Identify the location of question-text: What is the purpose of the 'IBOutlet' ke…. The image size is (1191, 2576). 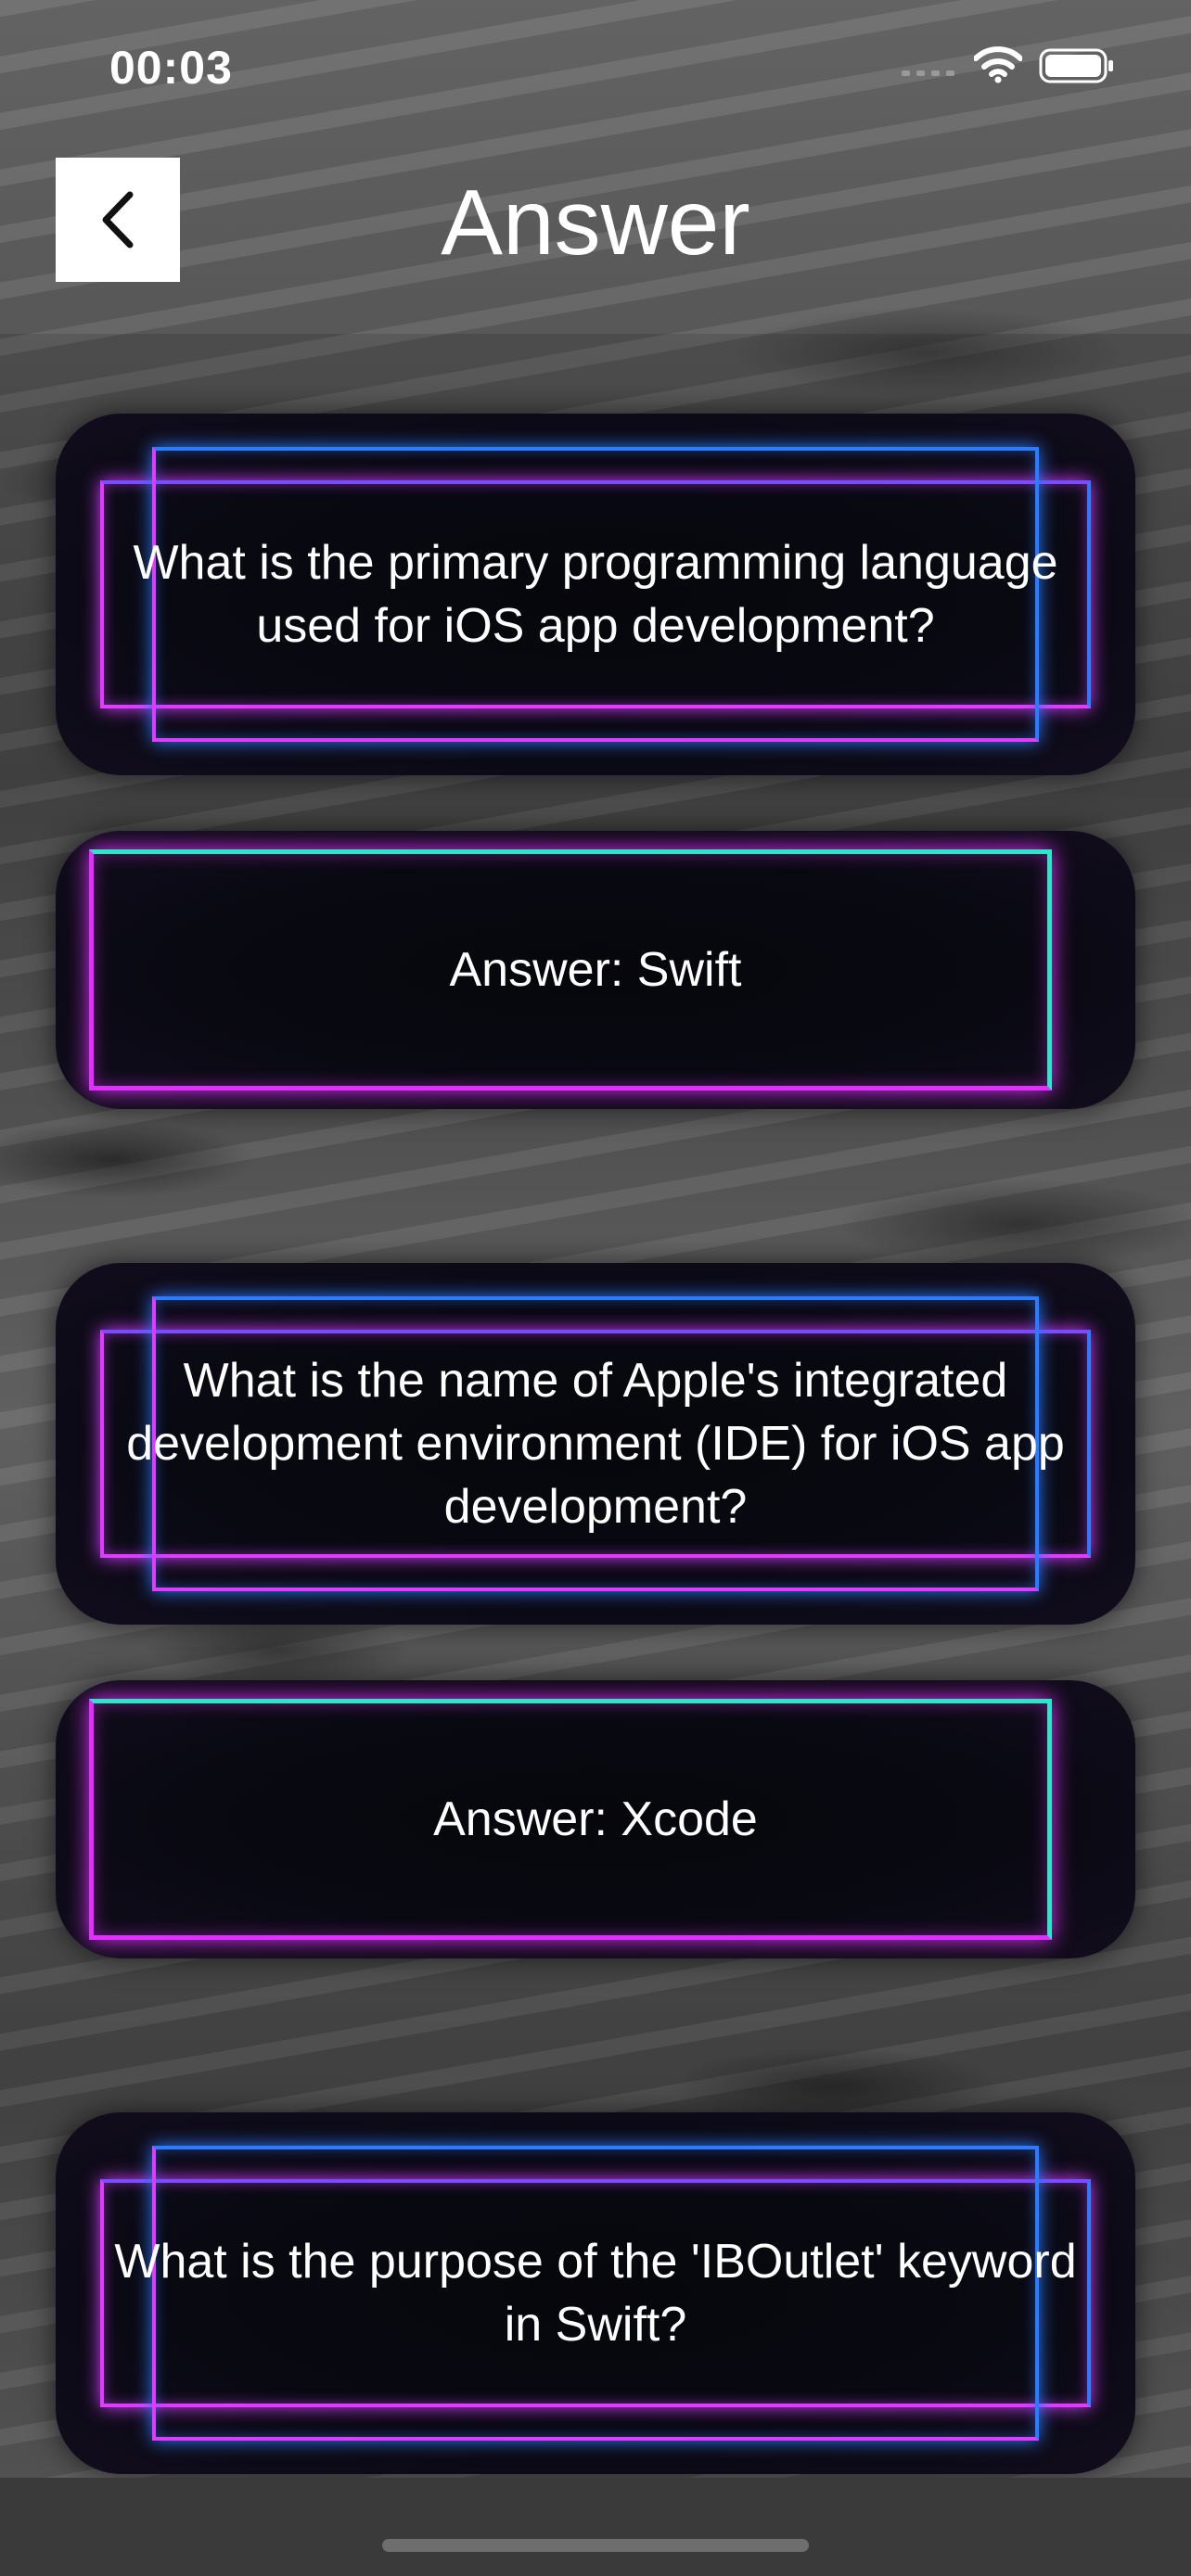
(595, 2293).